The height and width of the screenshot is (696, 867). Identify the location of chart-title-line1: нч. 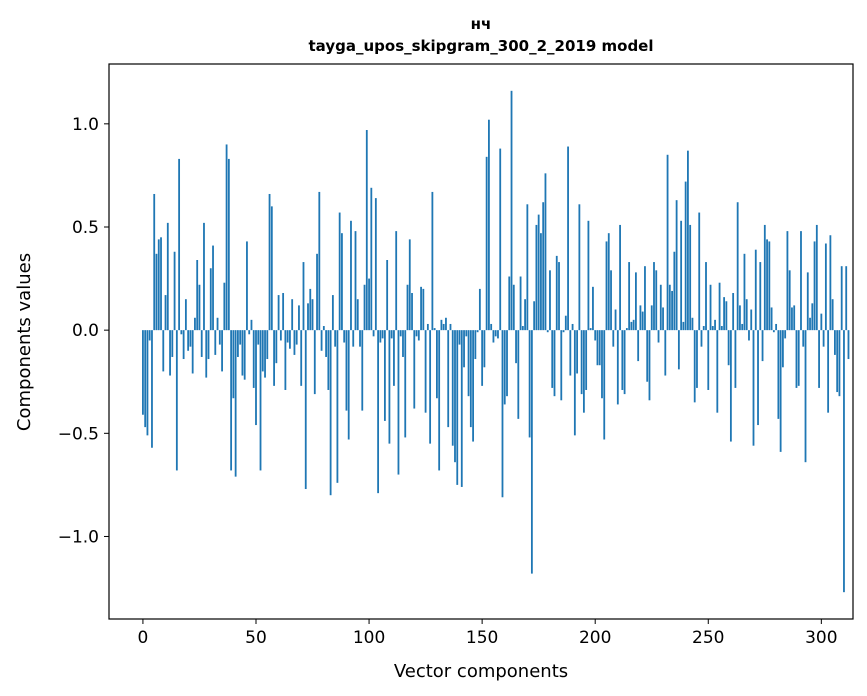
(481, 24).